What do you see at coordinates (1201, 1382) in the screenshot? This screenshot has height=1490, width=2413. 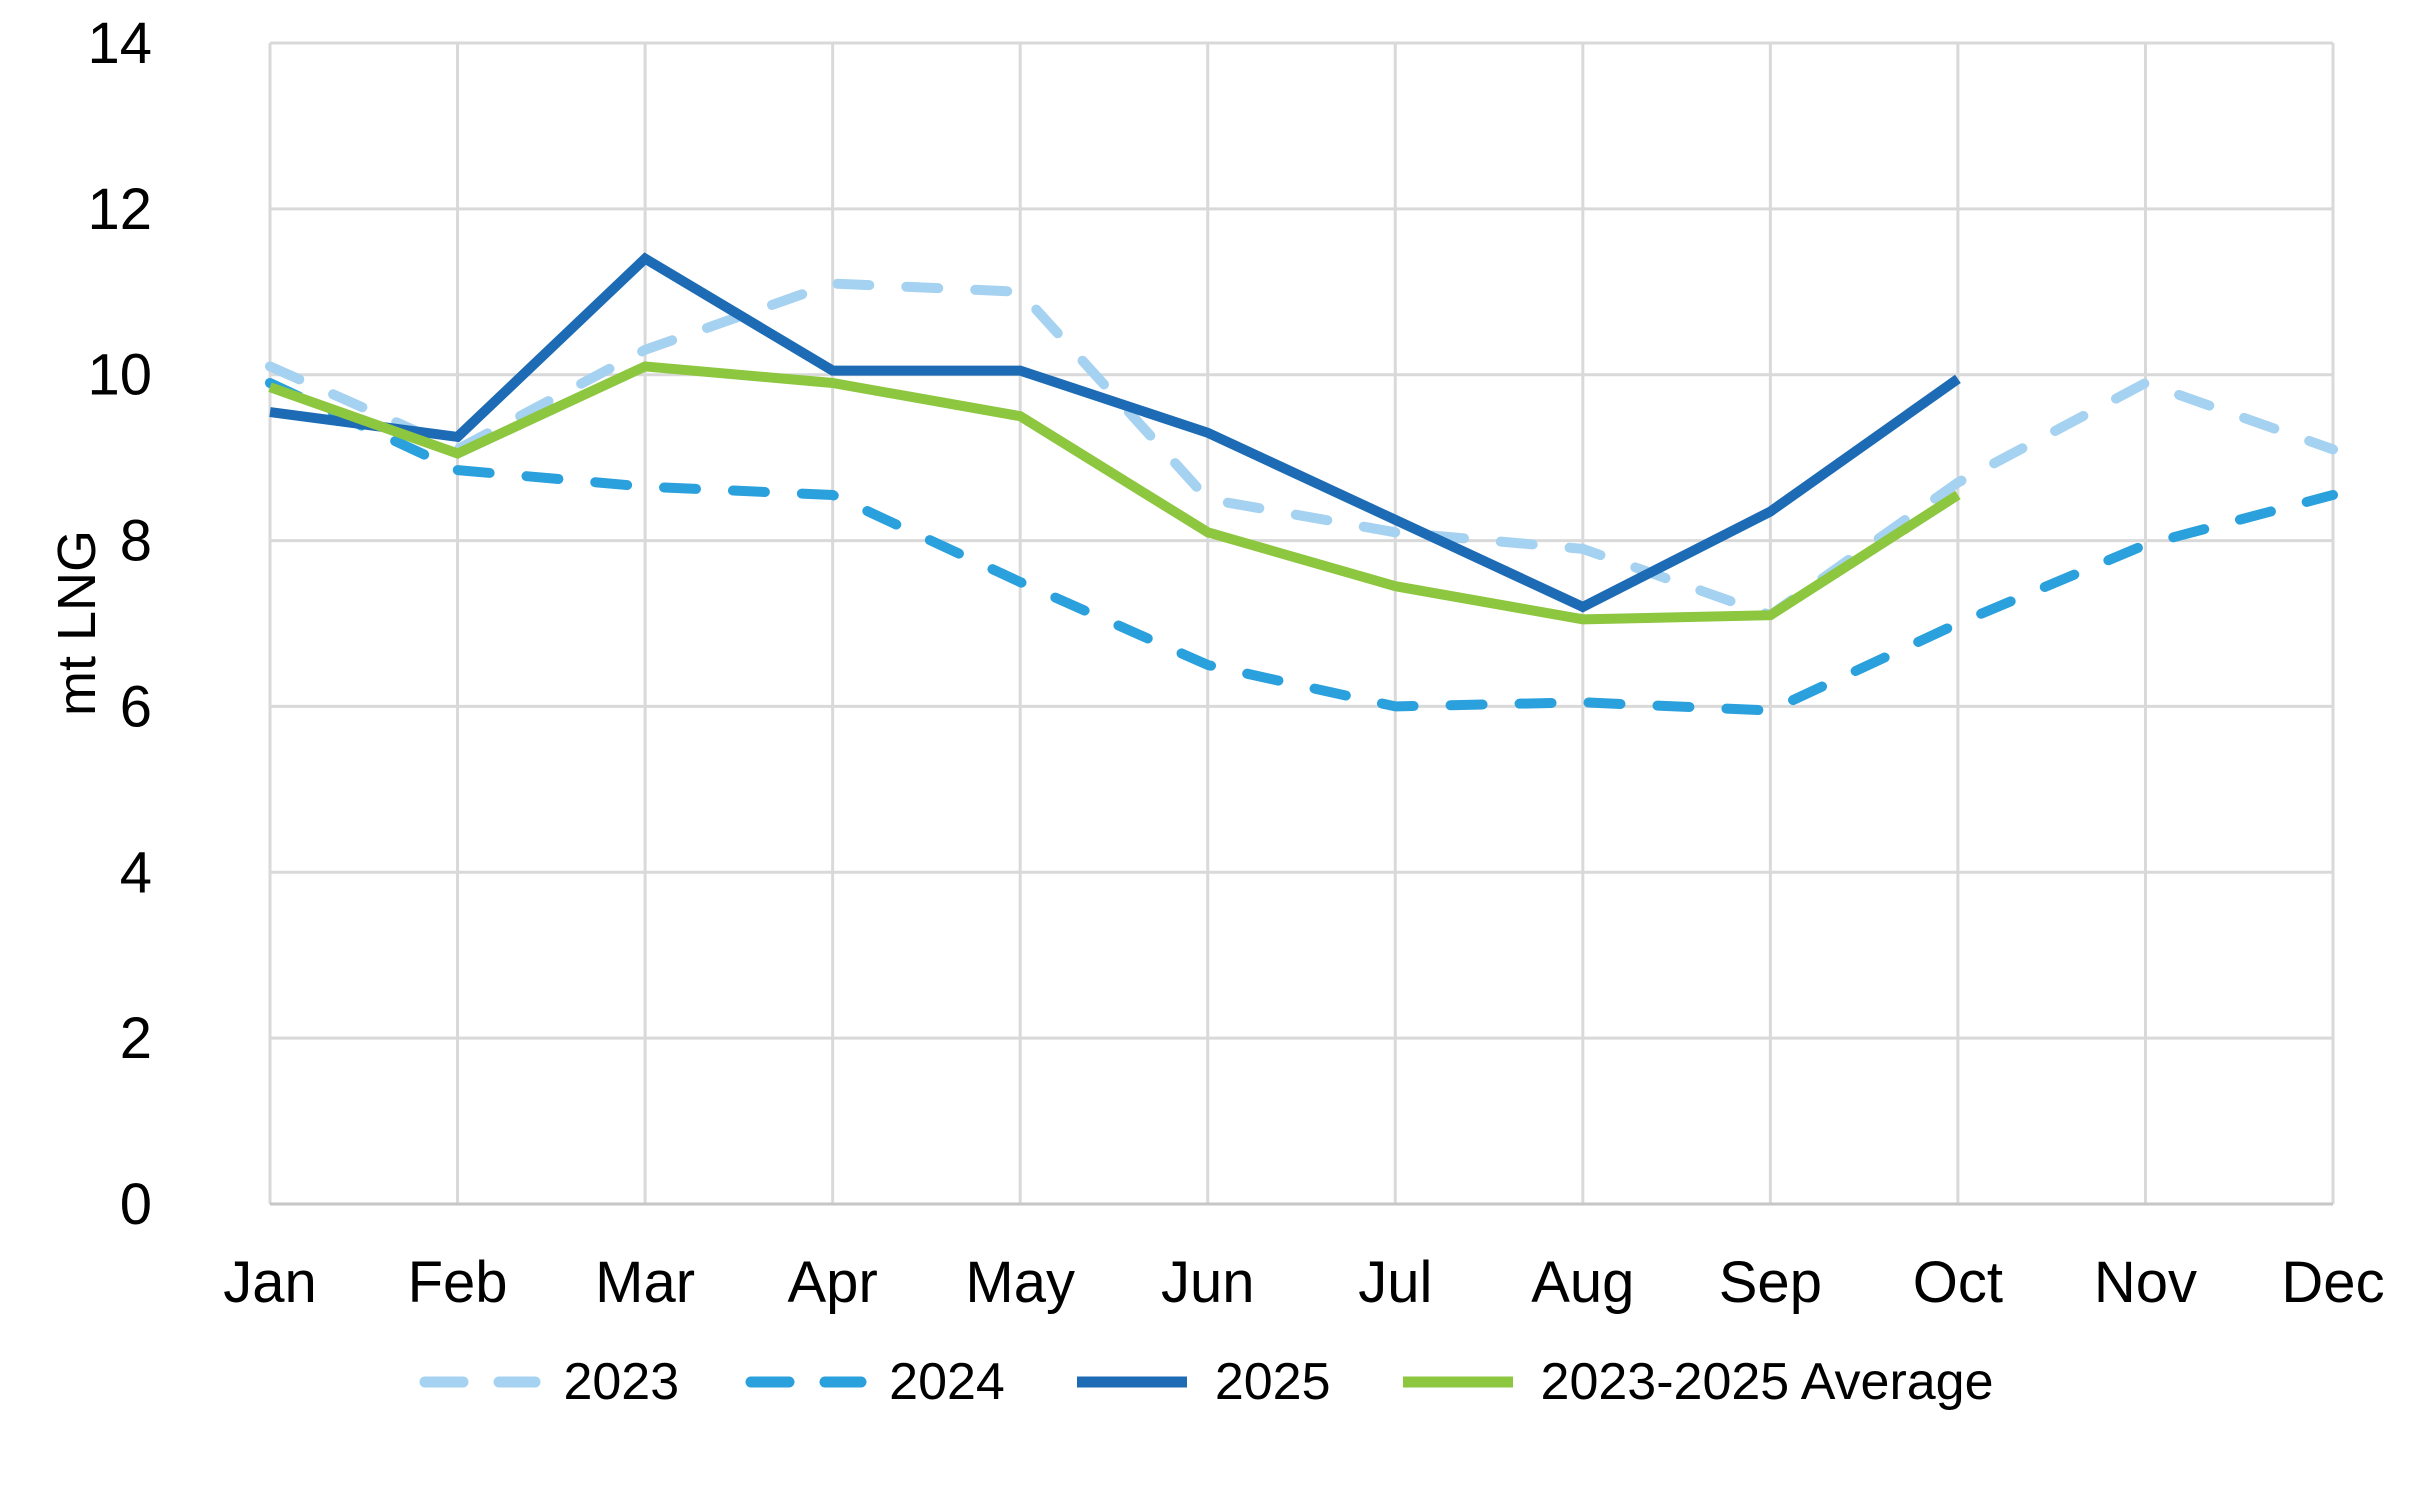 I see `legend-item-2025: 2025` at bounding box center [1201, 1382].